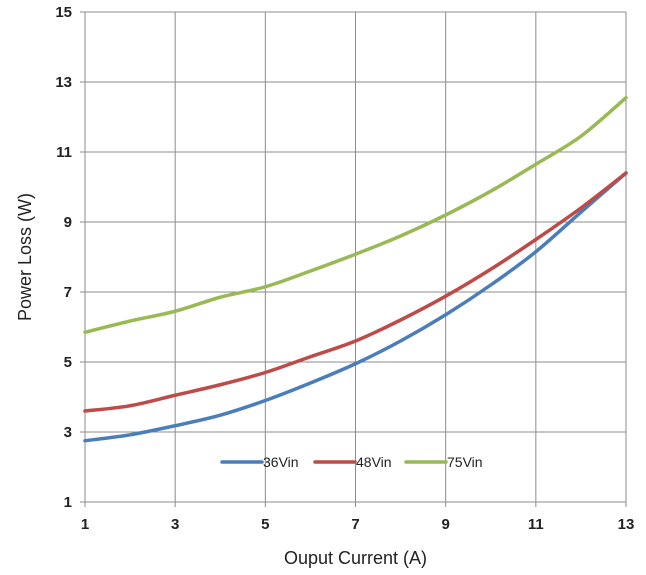 This screenshot has height=575, width=646. What do you see at coordinates (64, 152) in the screenshot?
I see `y-tick-label-5: 11` at bounding box center [64, 152].